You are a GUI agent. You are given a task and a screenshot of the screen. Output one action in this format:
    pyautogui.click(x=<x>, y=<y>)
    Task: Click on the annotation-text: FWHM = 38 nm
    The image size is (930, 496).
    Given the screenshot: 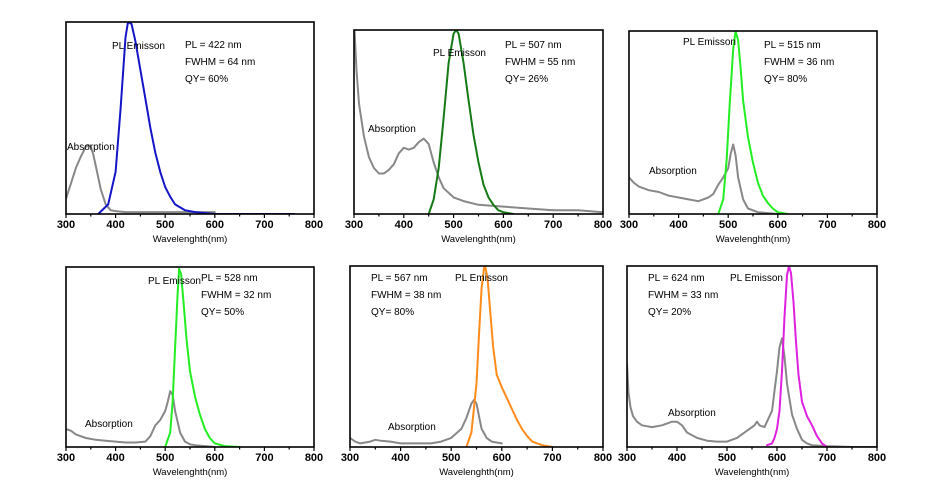 What is the action you would take?
    pyautogui.click(x=406, y=295)
    